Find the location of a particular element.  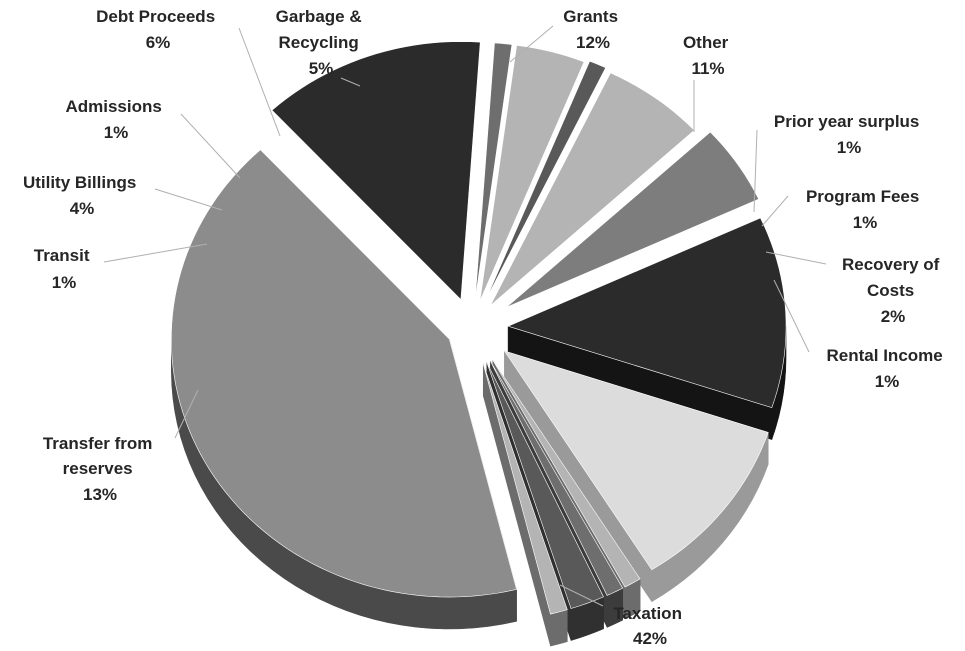

label-utility-pct: 4% is located at coordinates (82, 208).